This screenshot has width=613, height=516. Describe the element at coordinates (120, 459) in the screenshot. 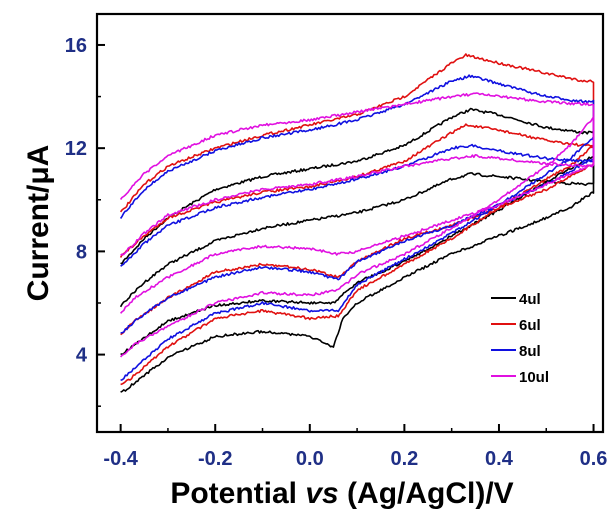

I see `x-tick-label: -0.4` at that location.